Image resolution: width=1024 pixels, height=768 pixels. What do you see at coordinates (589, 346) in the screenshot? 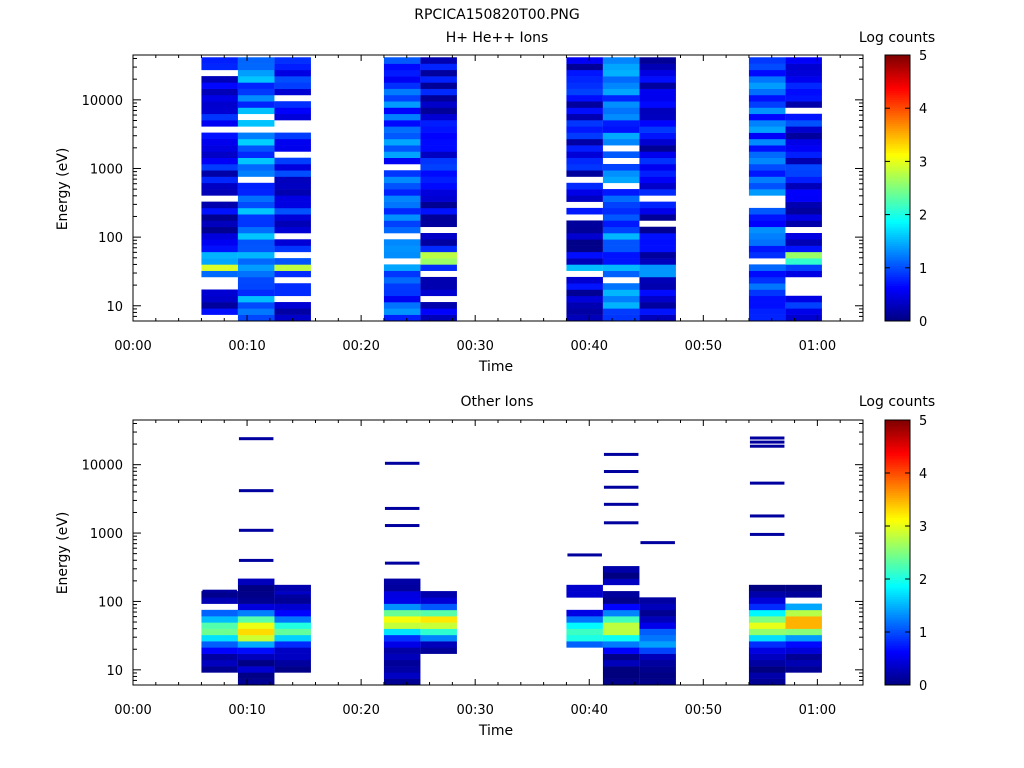
I see `x-tick-label: 00:40` at bounding box center [589, 346].